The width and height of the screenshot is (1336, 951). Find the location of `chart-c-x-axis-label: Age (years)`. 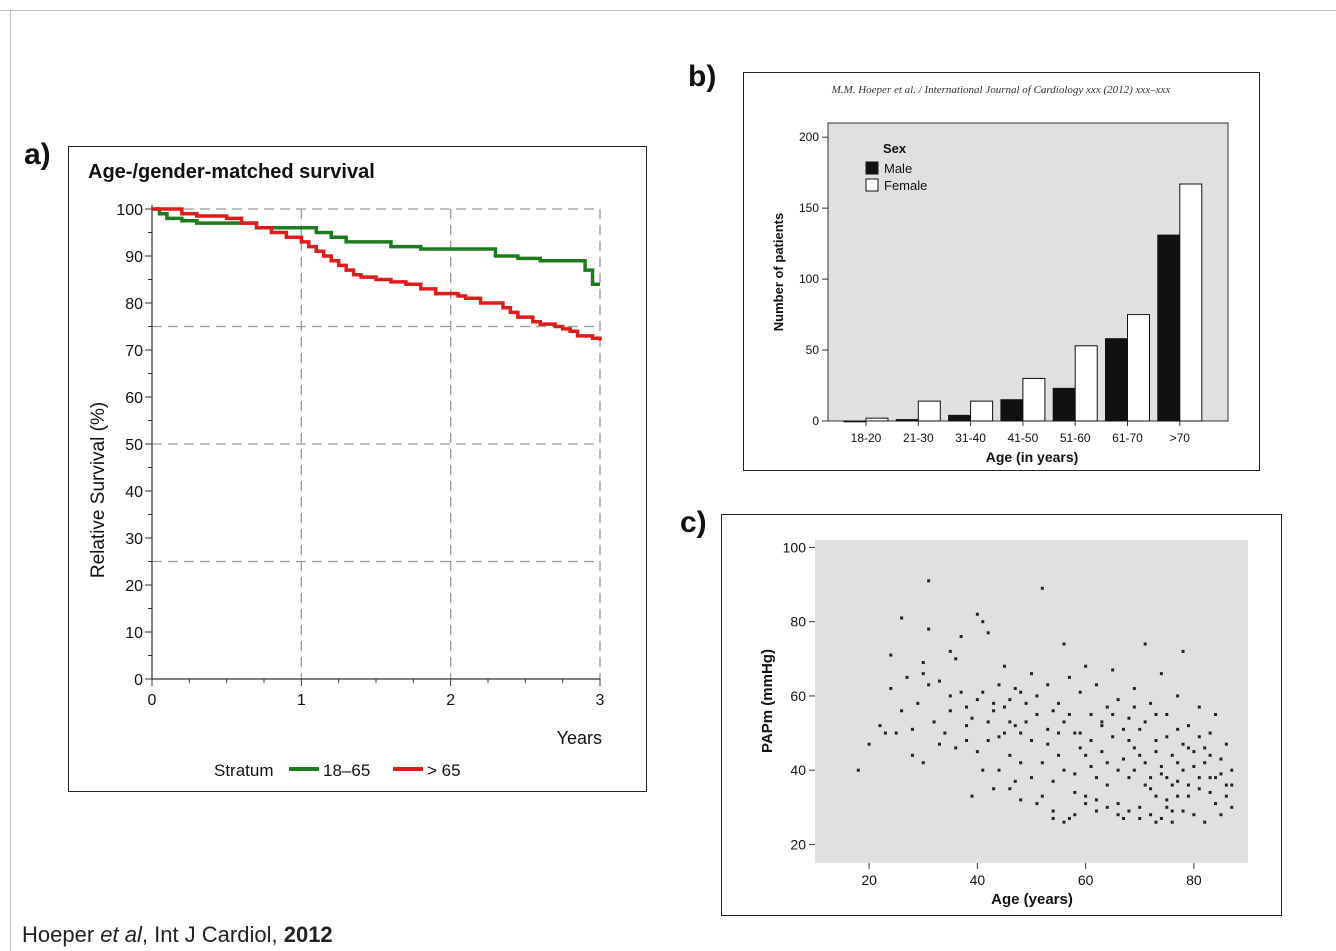

chart-c-x-axis-label: Age (years) is located at coordinates (1032, 899).